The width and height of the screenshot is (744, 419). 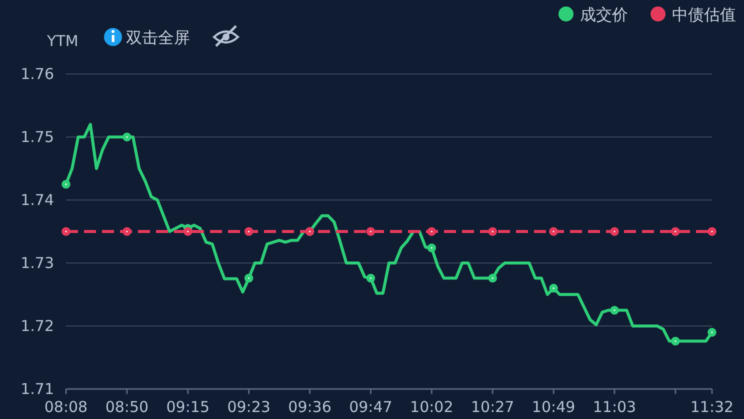 I want to click on x-tick-label: 10:02, so click(x=432, y=407).